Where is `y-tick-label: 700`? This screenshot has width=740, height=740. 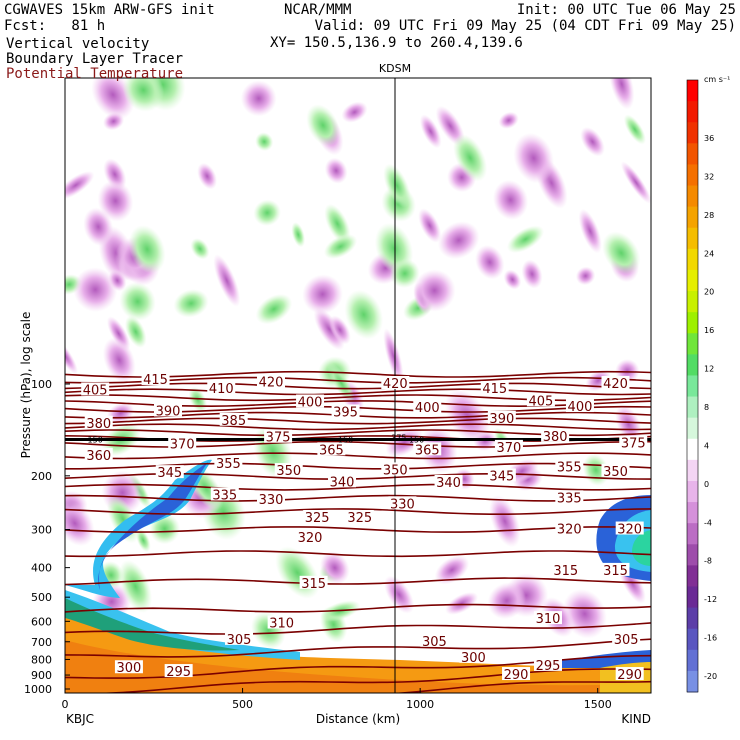
y-tick-label: 700 is located at coordinates (41, 642).